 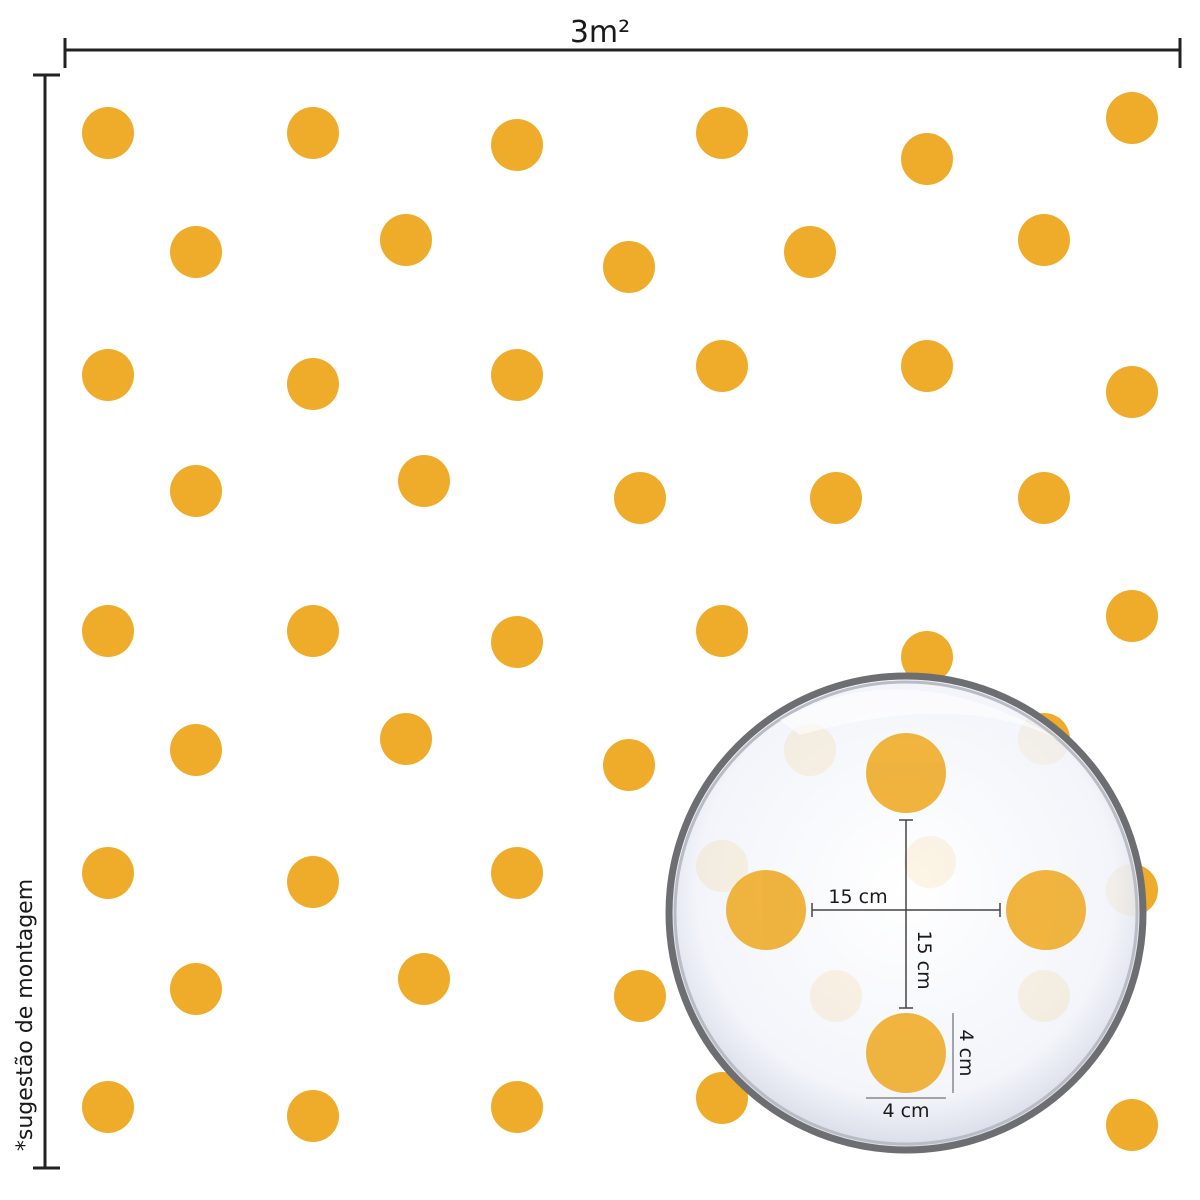 I want to click on width-dimension, so click(x=622, y=53).